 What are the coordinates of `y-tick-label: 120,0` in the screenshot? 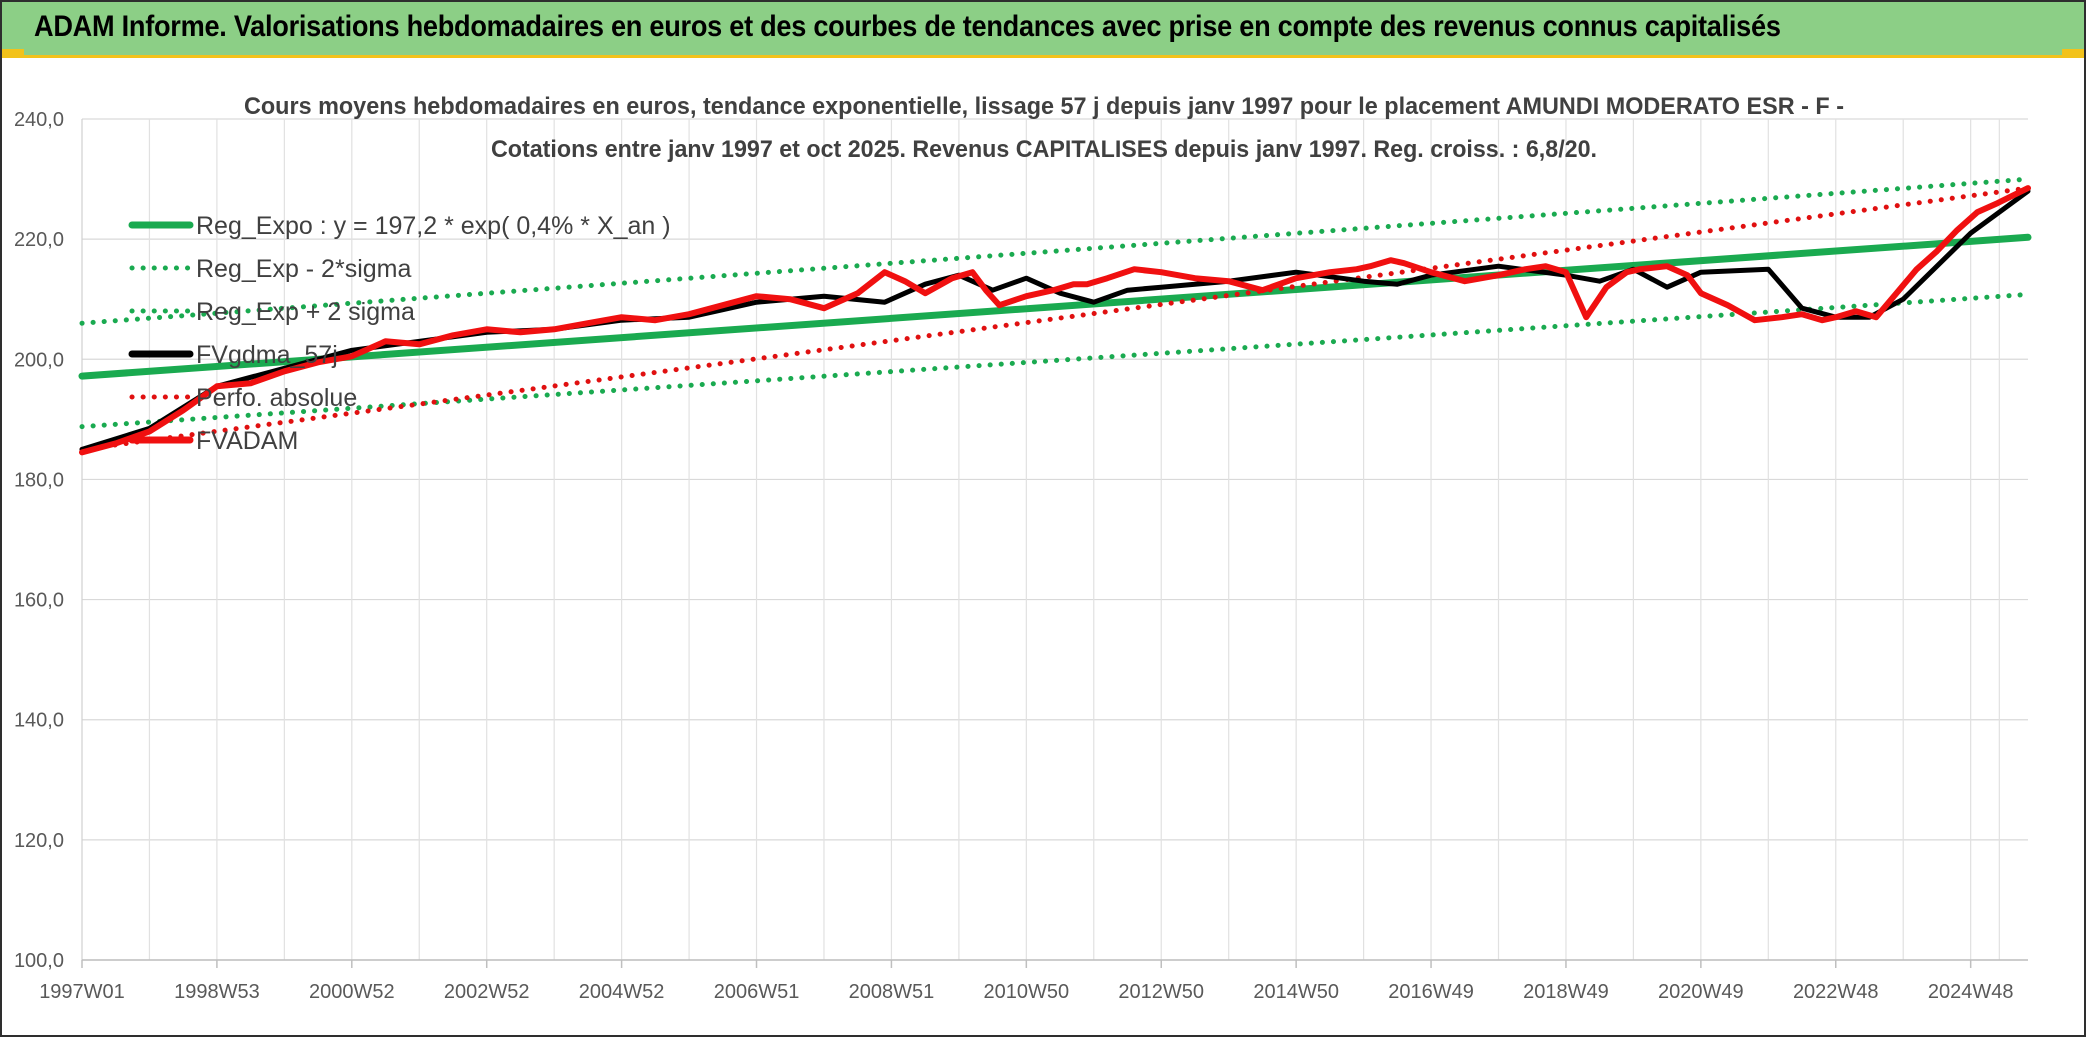 It's located at (39, 841).